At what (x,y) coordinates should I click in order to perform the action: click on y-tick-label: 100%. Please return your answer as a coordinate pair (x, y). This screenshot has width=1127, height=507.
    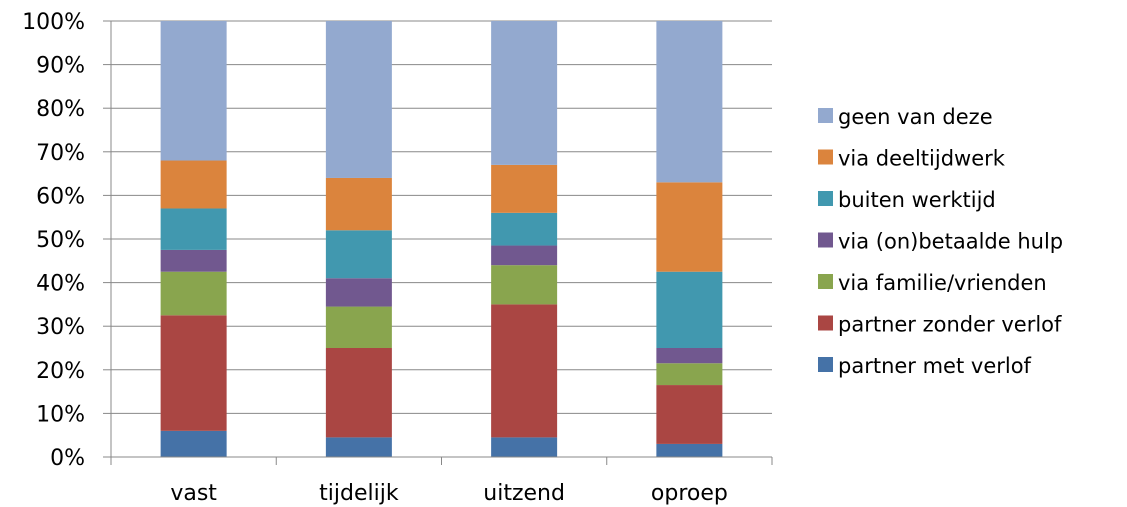
    Looking at the image, I should click on (53, 22).